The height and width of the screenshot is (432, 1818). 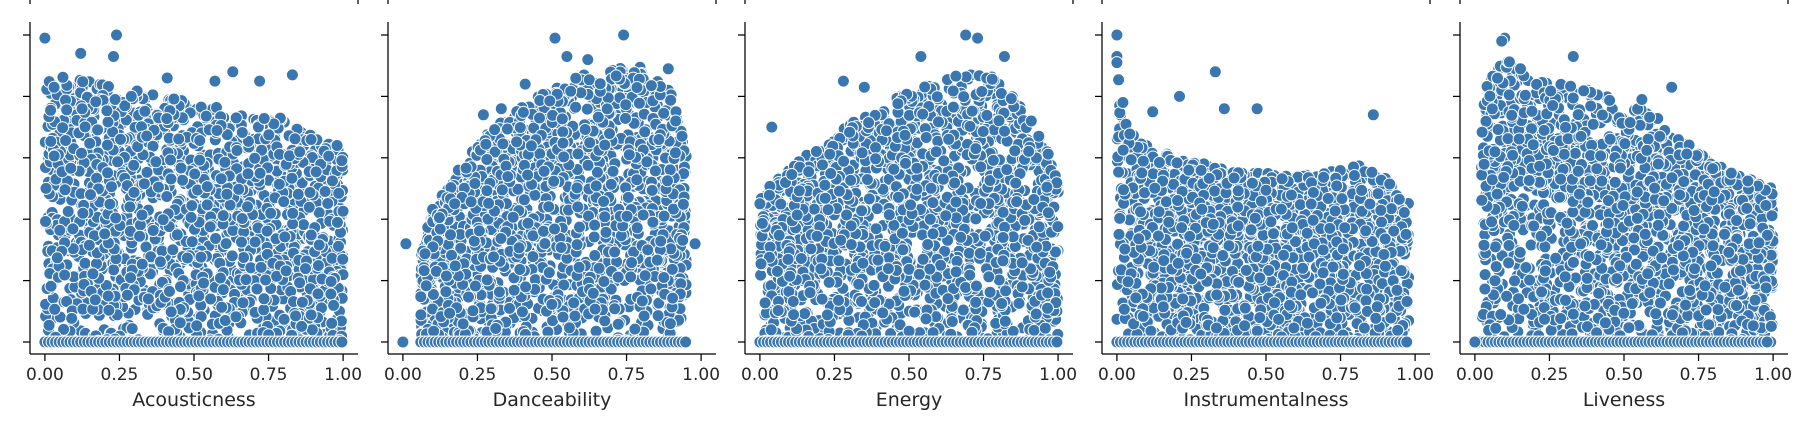 I want to click on x-tick-label: 0.00, so click(x=403, y=375).